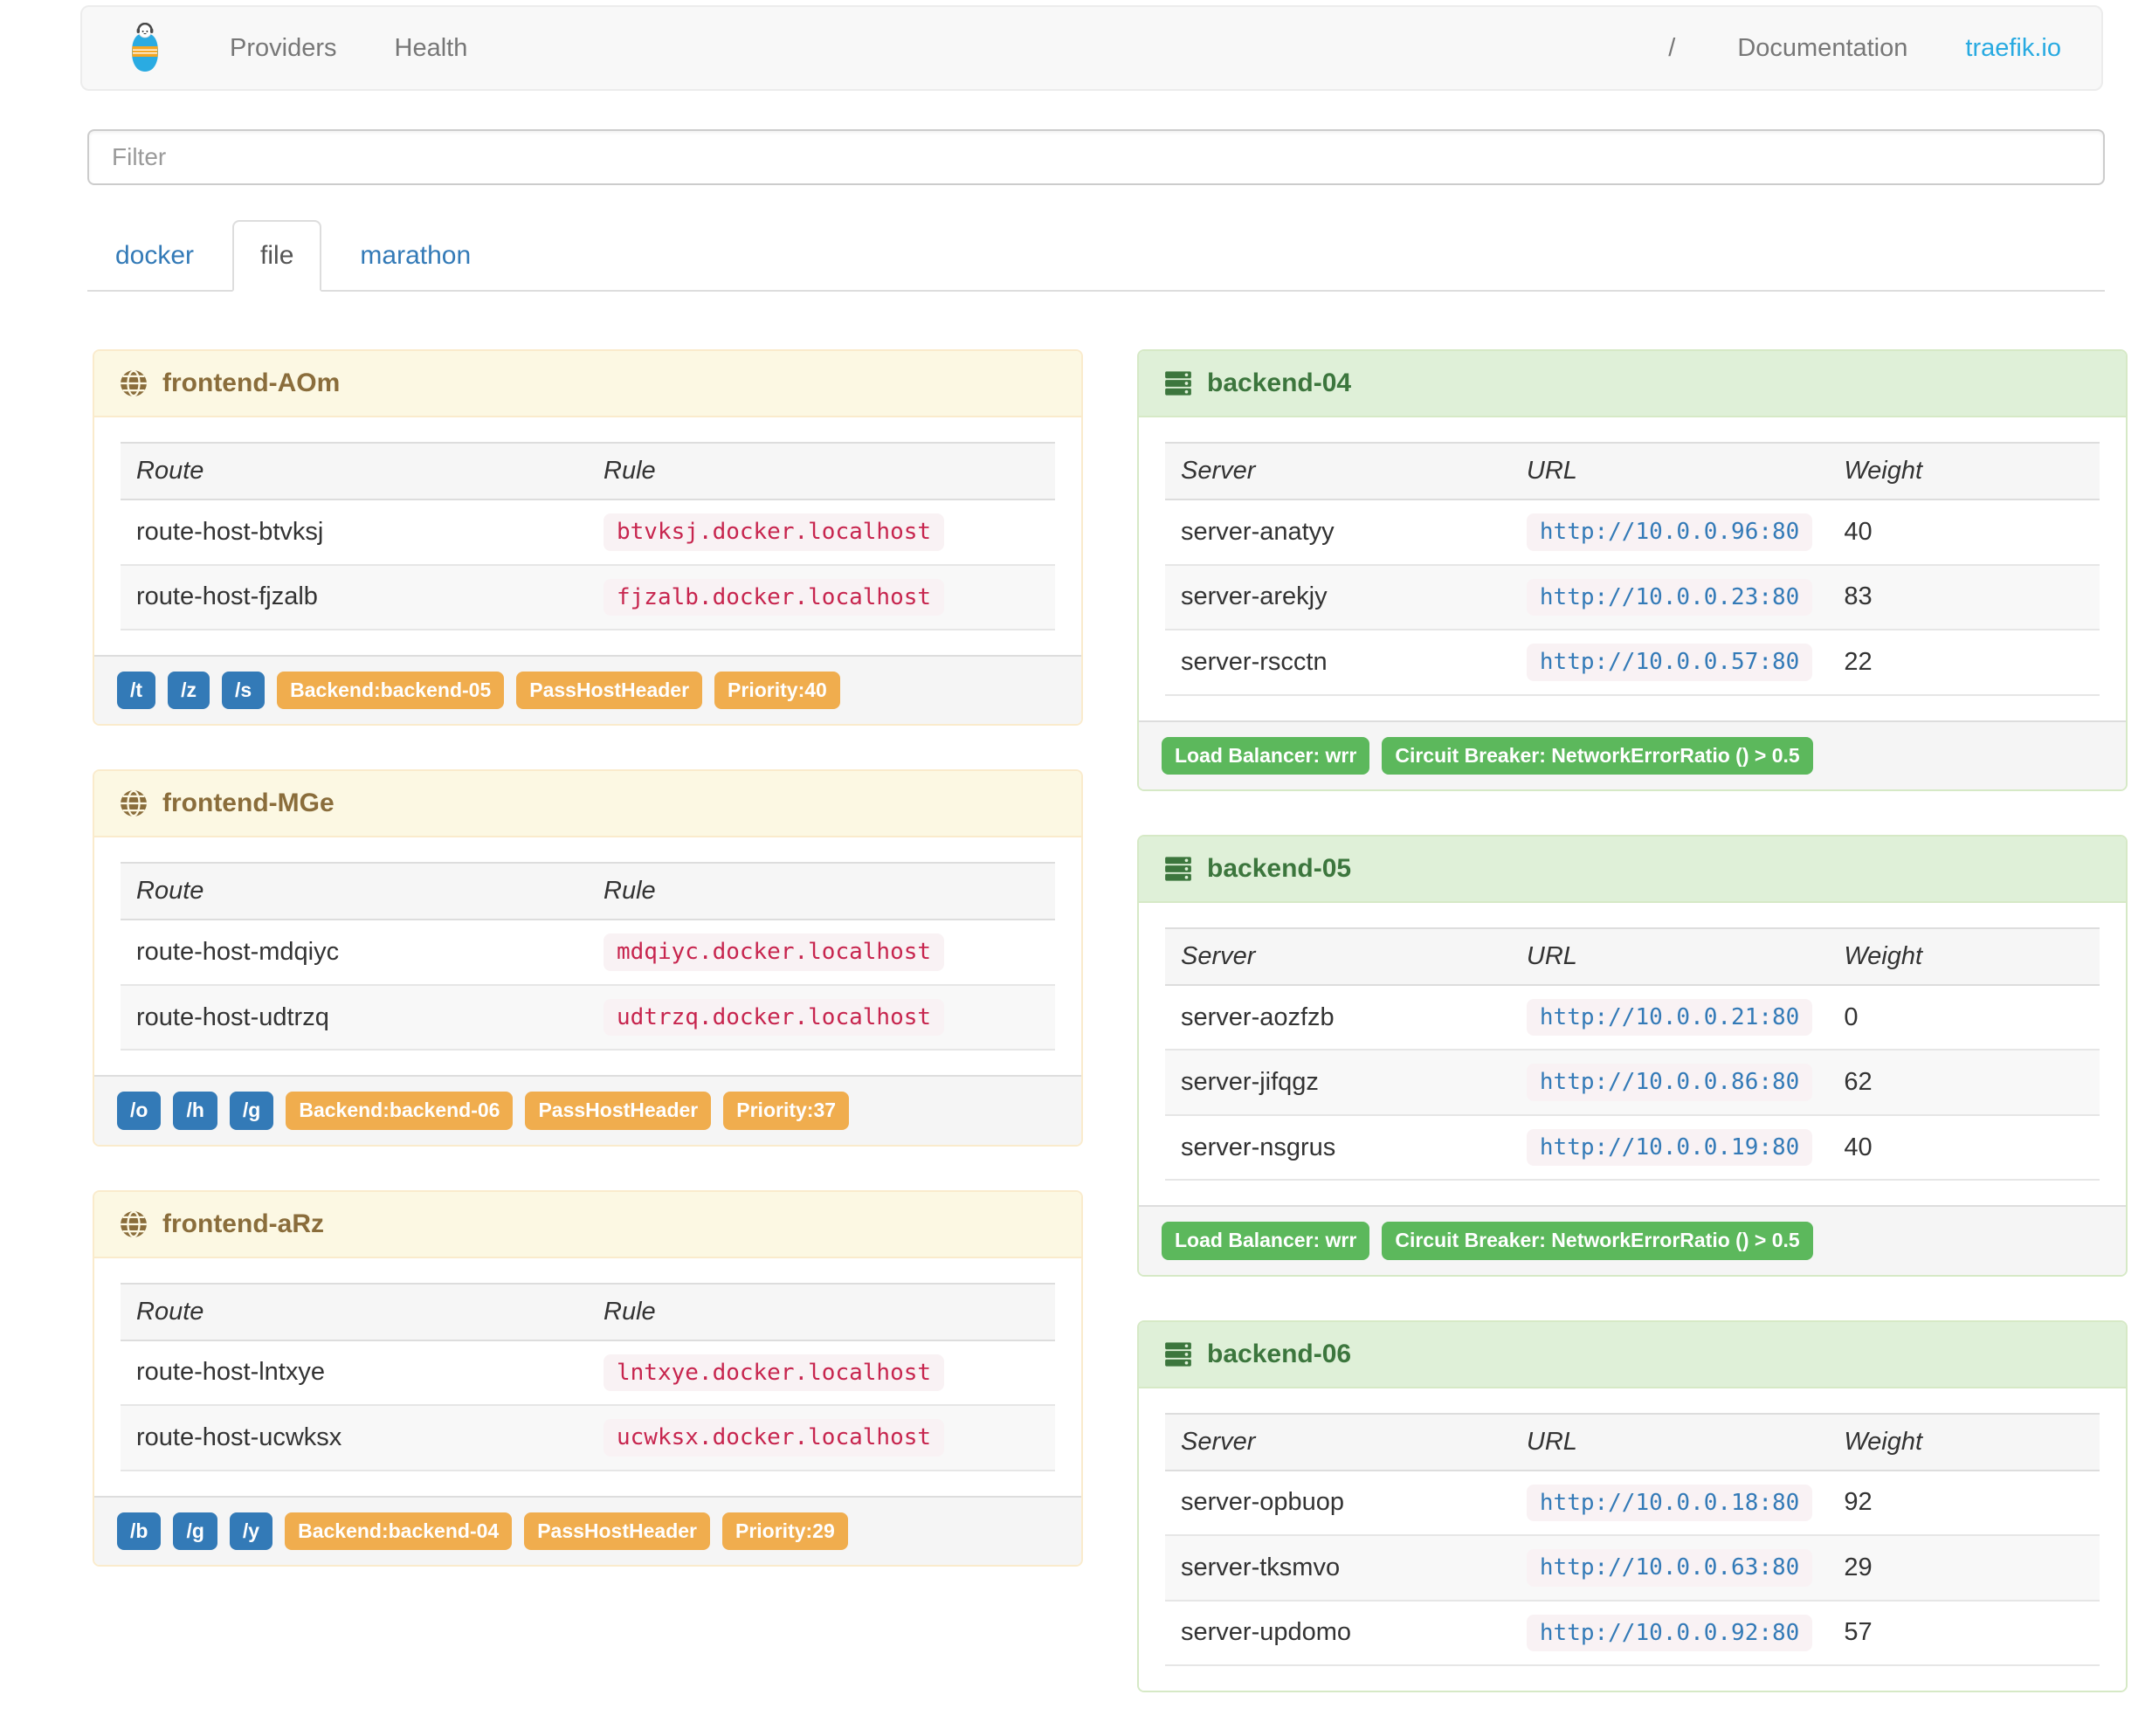  What do you see at coordinates (1964, 1017) in the screenshot?
I see `server-weight: 0` at bounding box center [1964, 1017].